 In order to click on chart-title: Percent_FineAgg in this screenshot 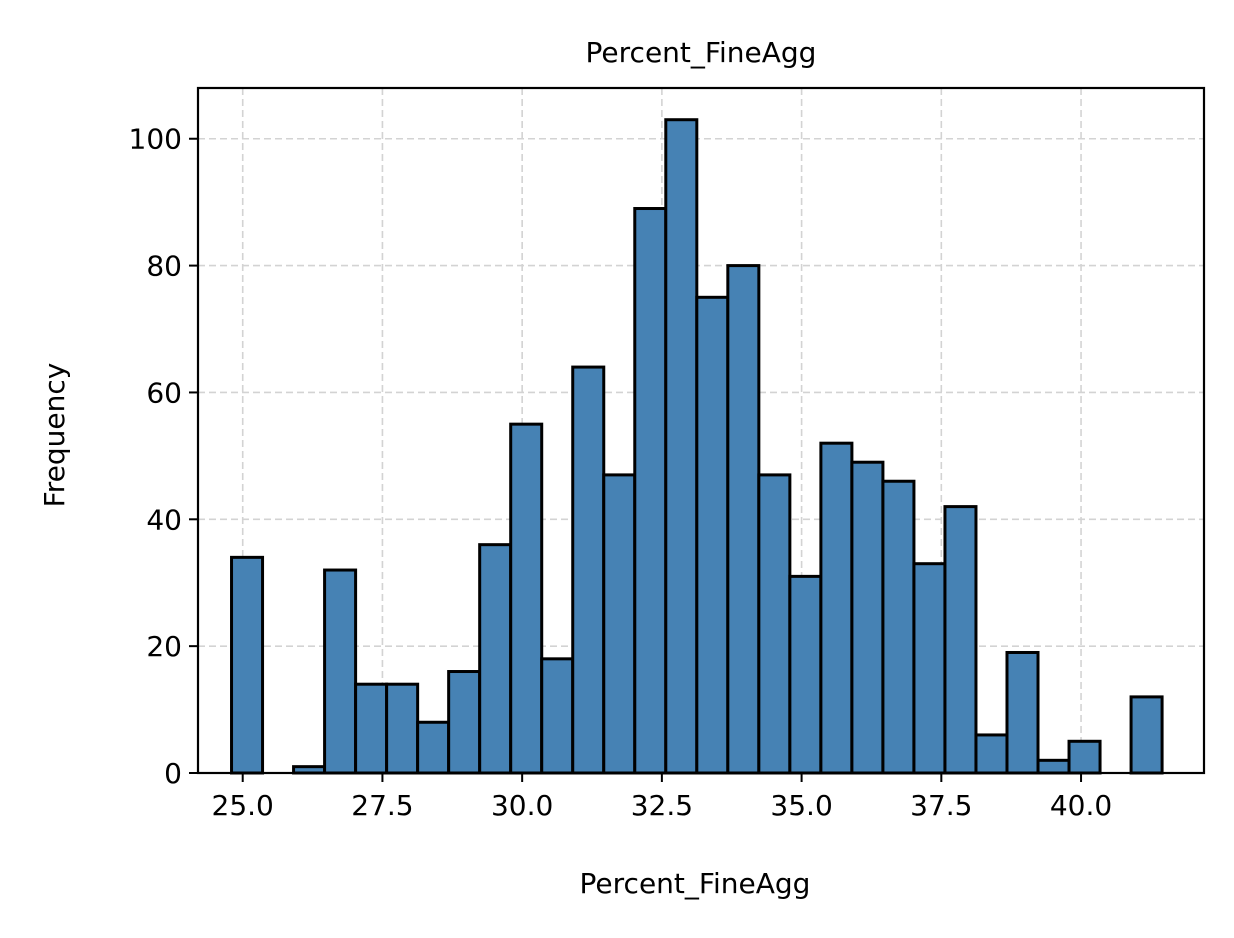, I will do `click(701, 52)`.